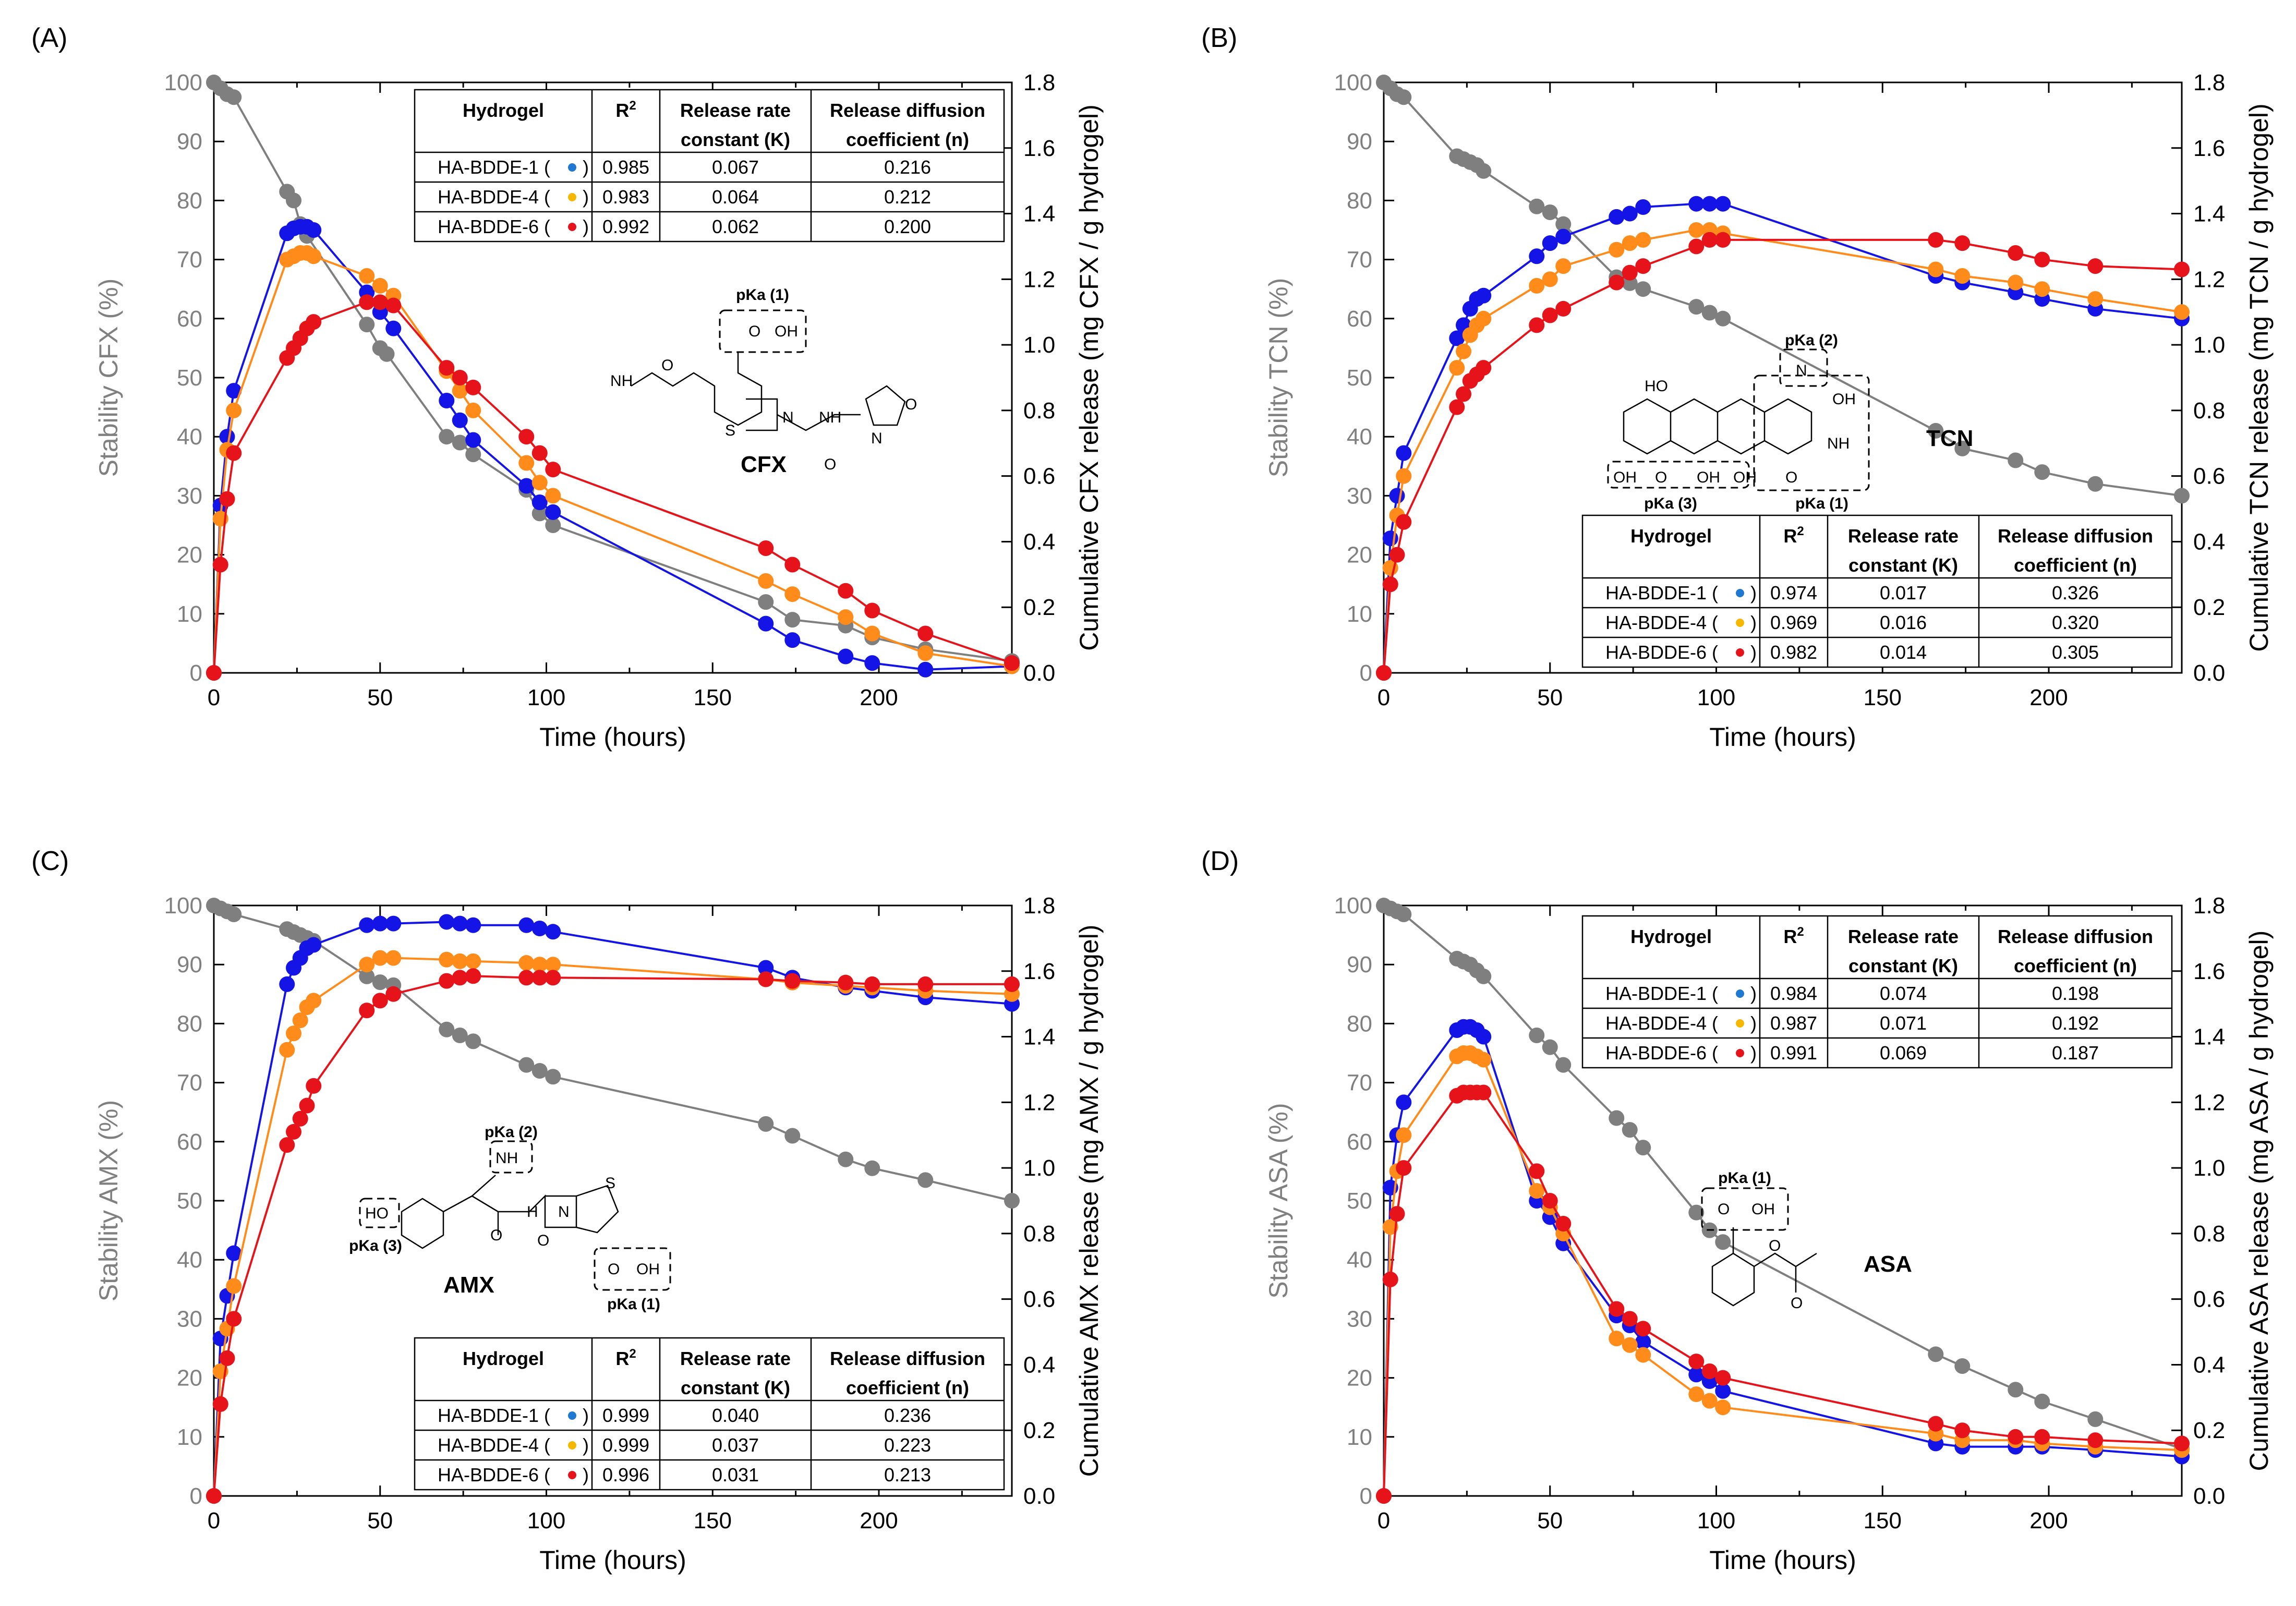 The width and height of the screenshot is (2296, 1606). I want to click on table-cell-k: 0.074, so click(1903, 993).